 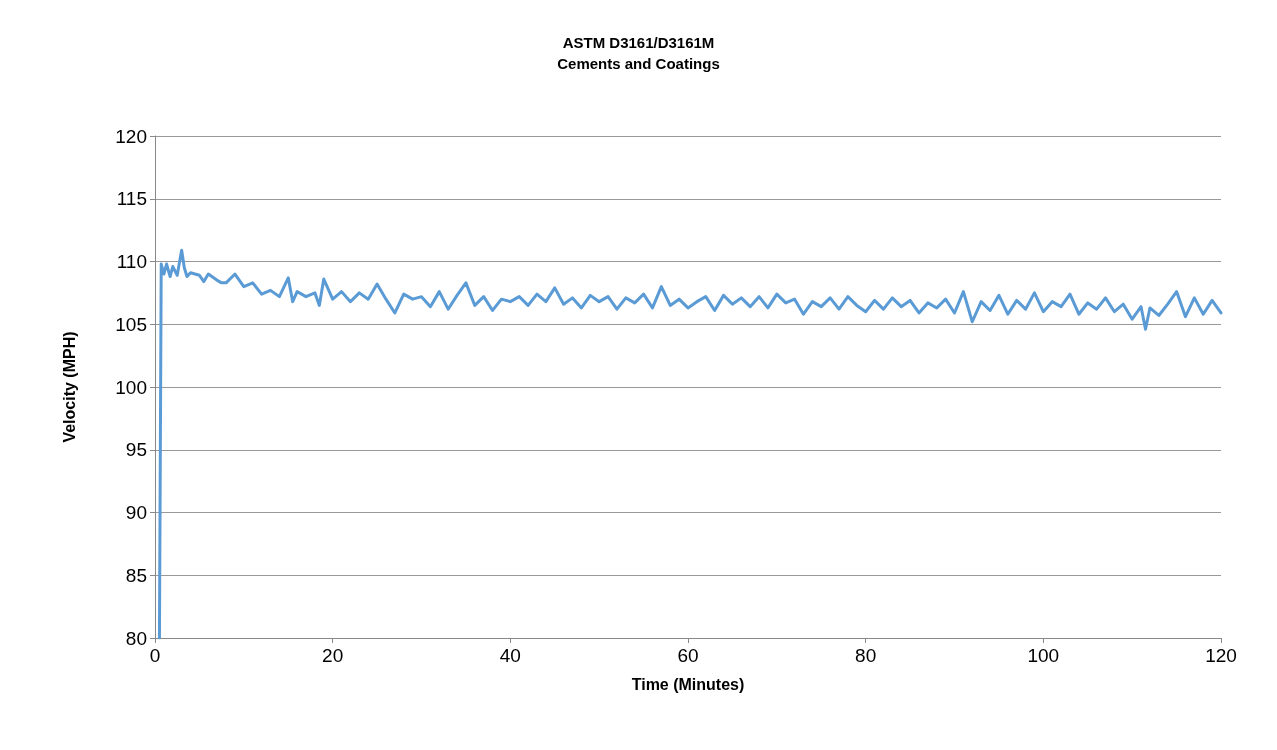 What do you see at coordinates (688, 684) in the screenshot?
I see `x-axis-title: Time (Minutes)` at bounding box center [688, 684].